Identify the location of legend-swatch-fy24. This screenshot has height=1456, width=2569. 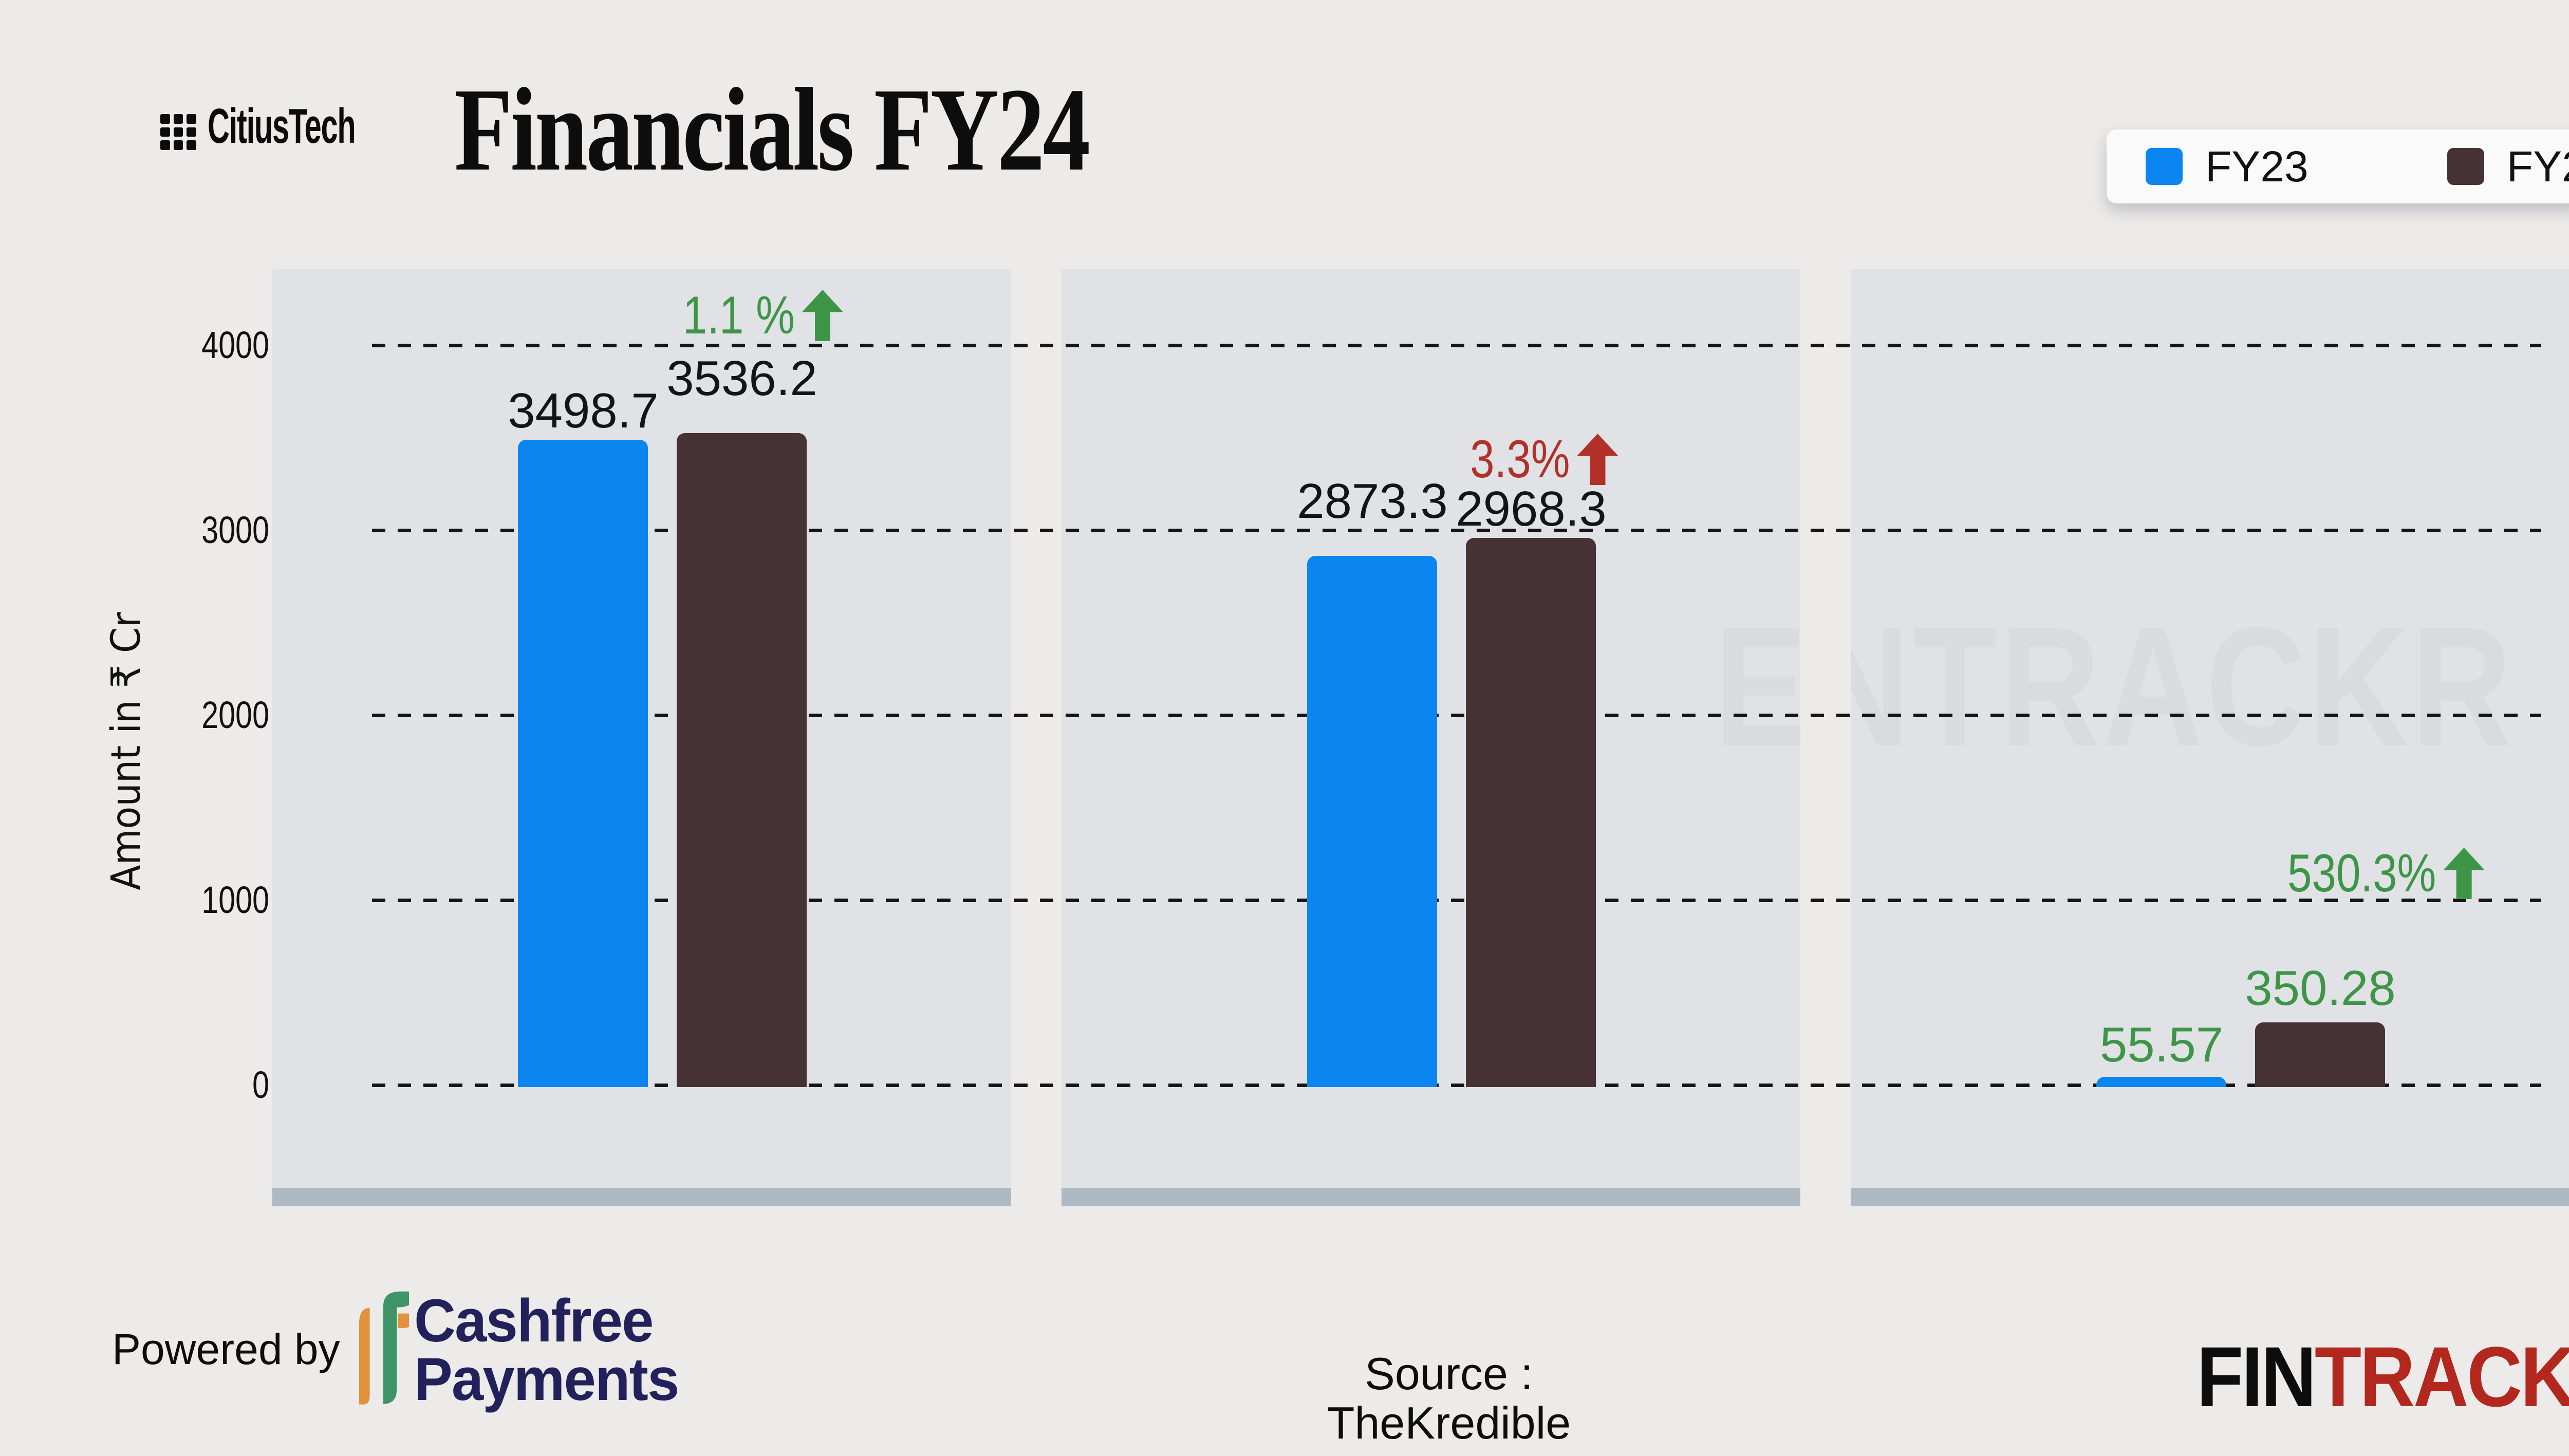
(2466, 166).